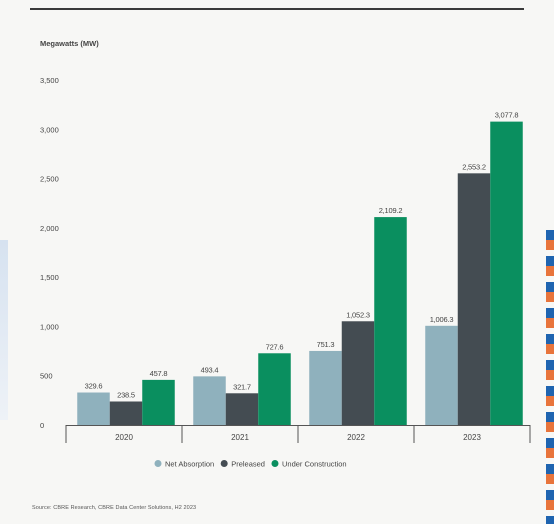  Describe the element at coordinates (442, 319) in the screenshot. I see `bar-data-label: 1,006.3` at that location.